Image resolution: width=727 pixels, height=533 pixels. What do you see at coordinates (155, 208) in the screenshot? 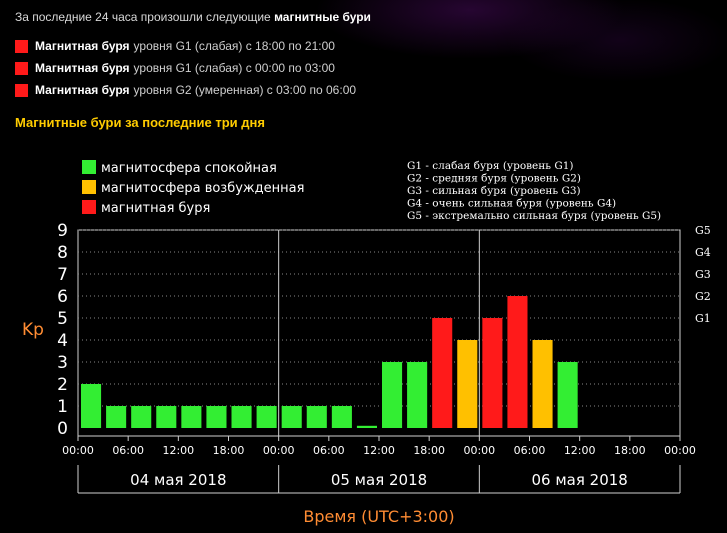
I see `legend-label: магнитная буря` at bounding box center [155, 208].